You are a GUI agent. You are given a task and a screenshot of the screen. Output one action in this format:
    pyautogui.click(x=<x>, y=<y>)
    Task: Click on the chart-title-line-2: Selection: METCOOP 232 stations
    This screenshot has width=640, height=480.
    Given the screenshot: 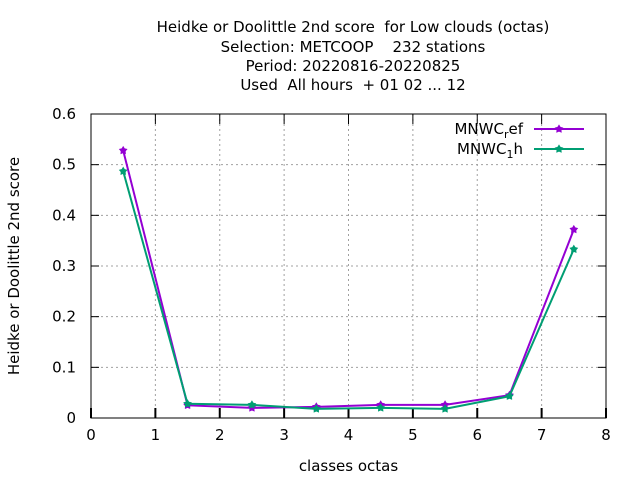 What is the action you would take?
    pyautogui.click(x=353, y=47)
    